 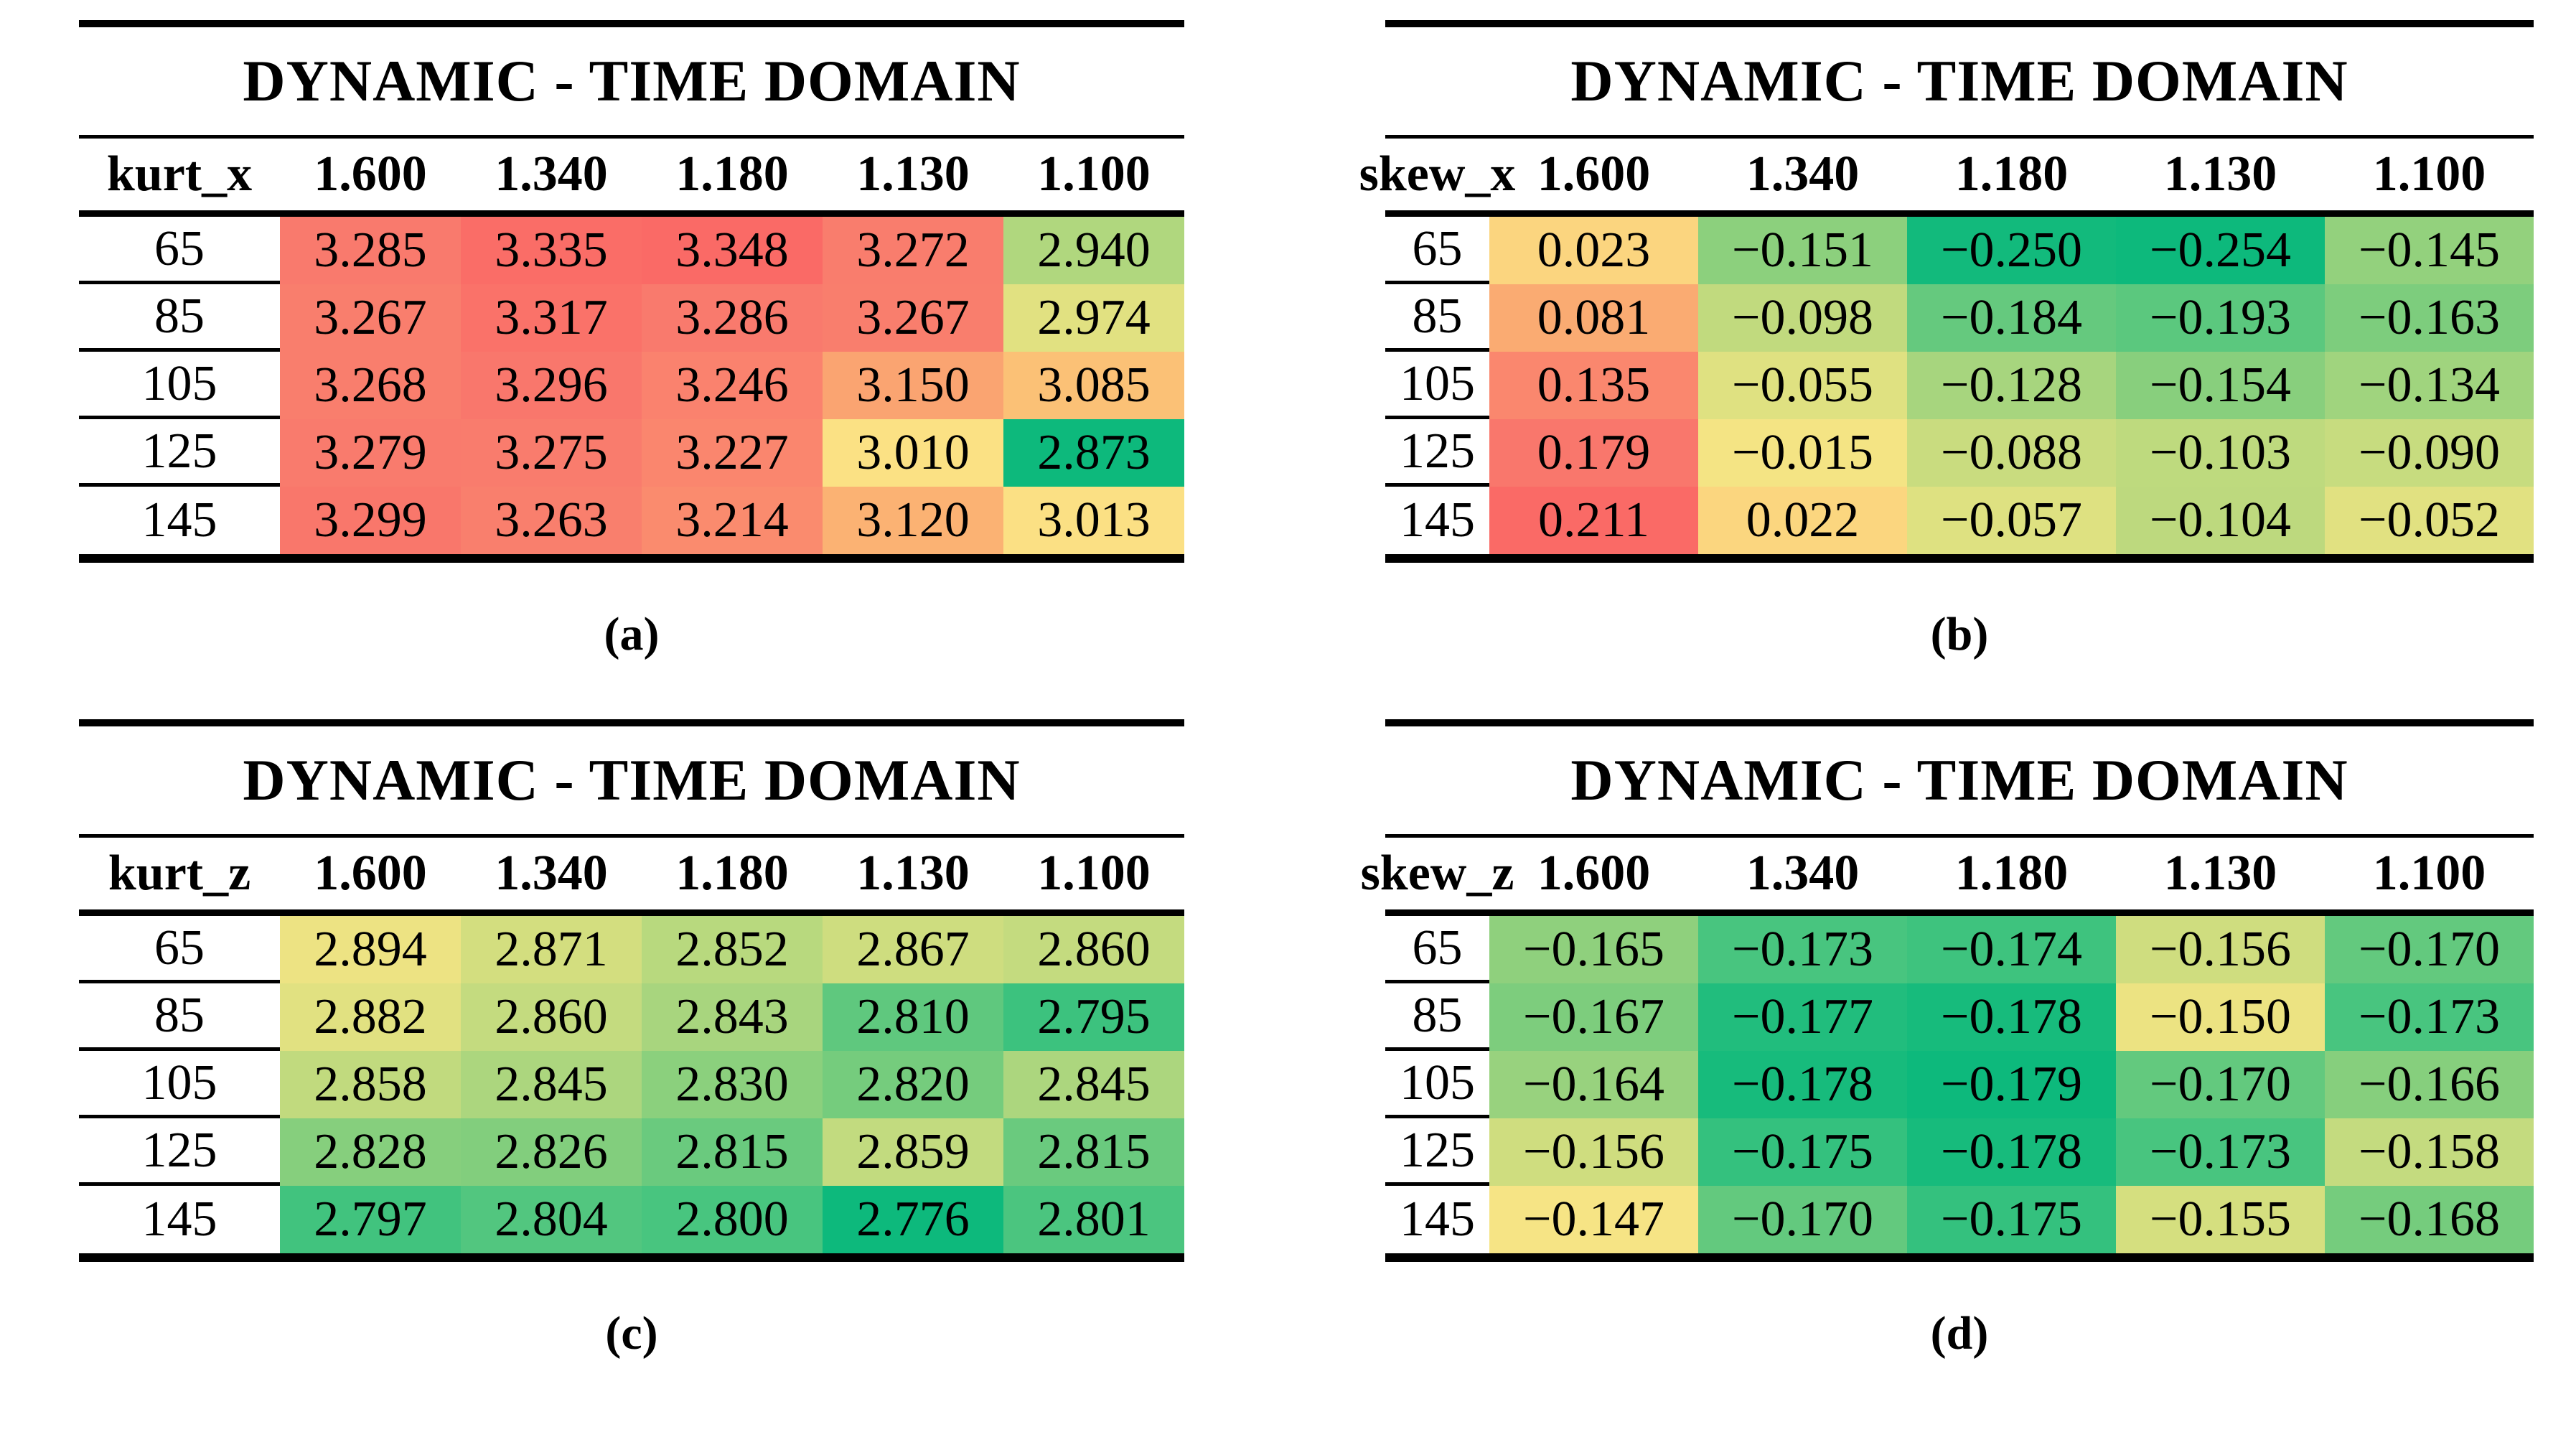 I want to click on heatmap-cell: 0.022, so click(x=1802, y=520).